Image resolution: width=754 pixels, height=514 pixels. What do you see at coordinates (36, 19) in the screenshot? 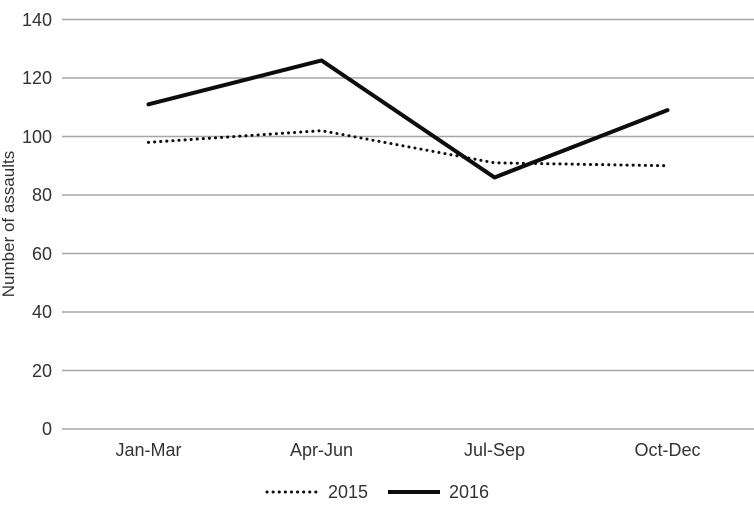
I see `y-tick-label-140: 140` at bounding box center [36, 19].